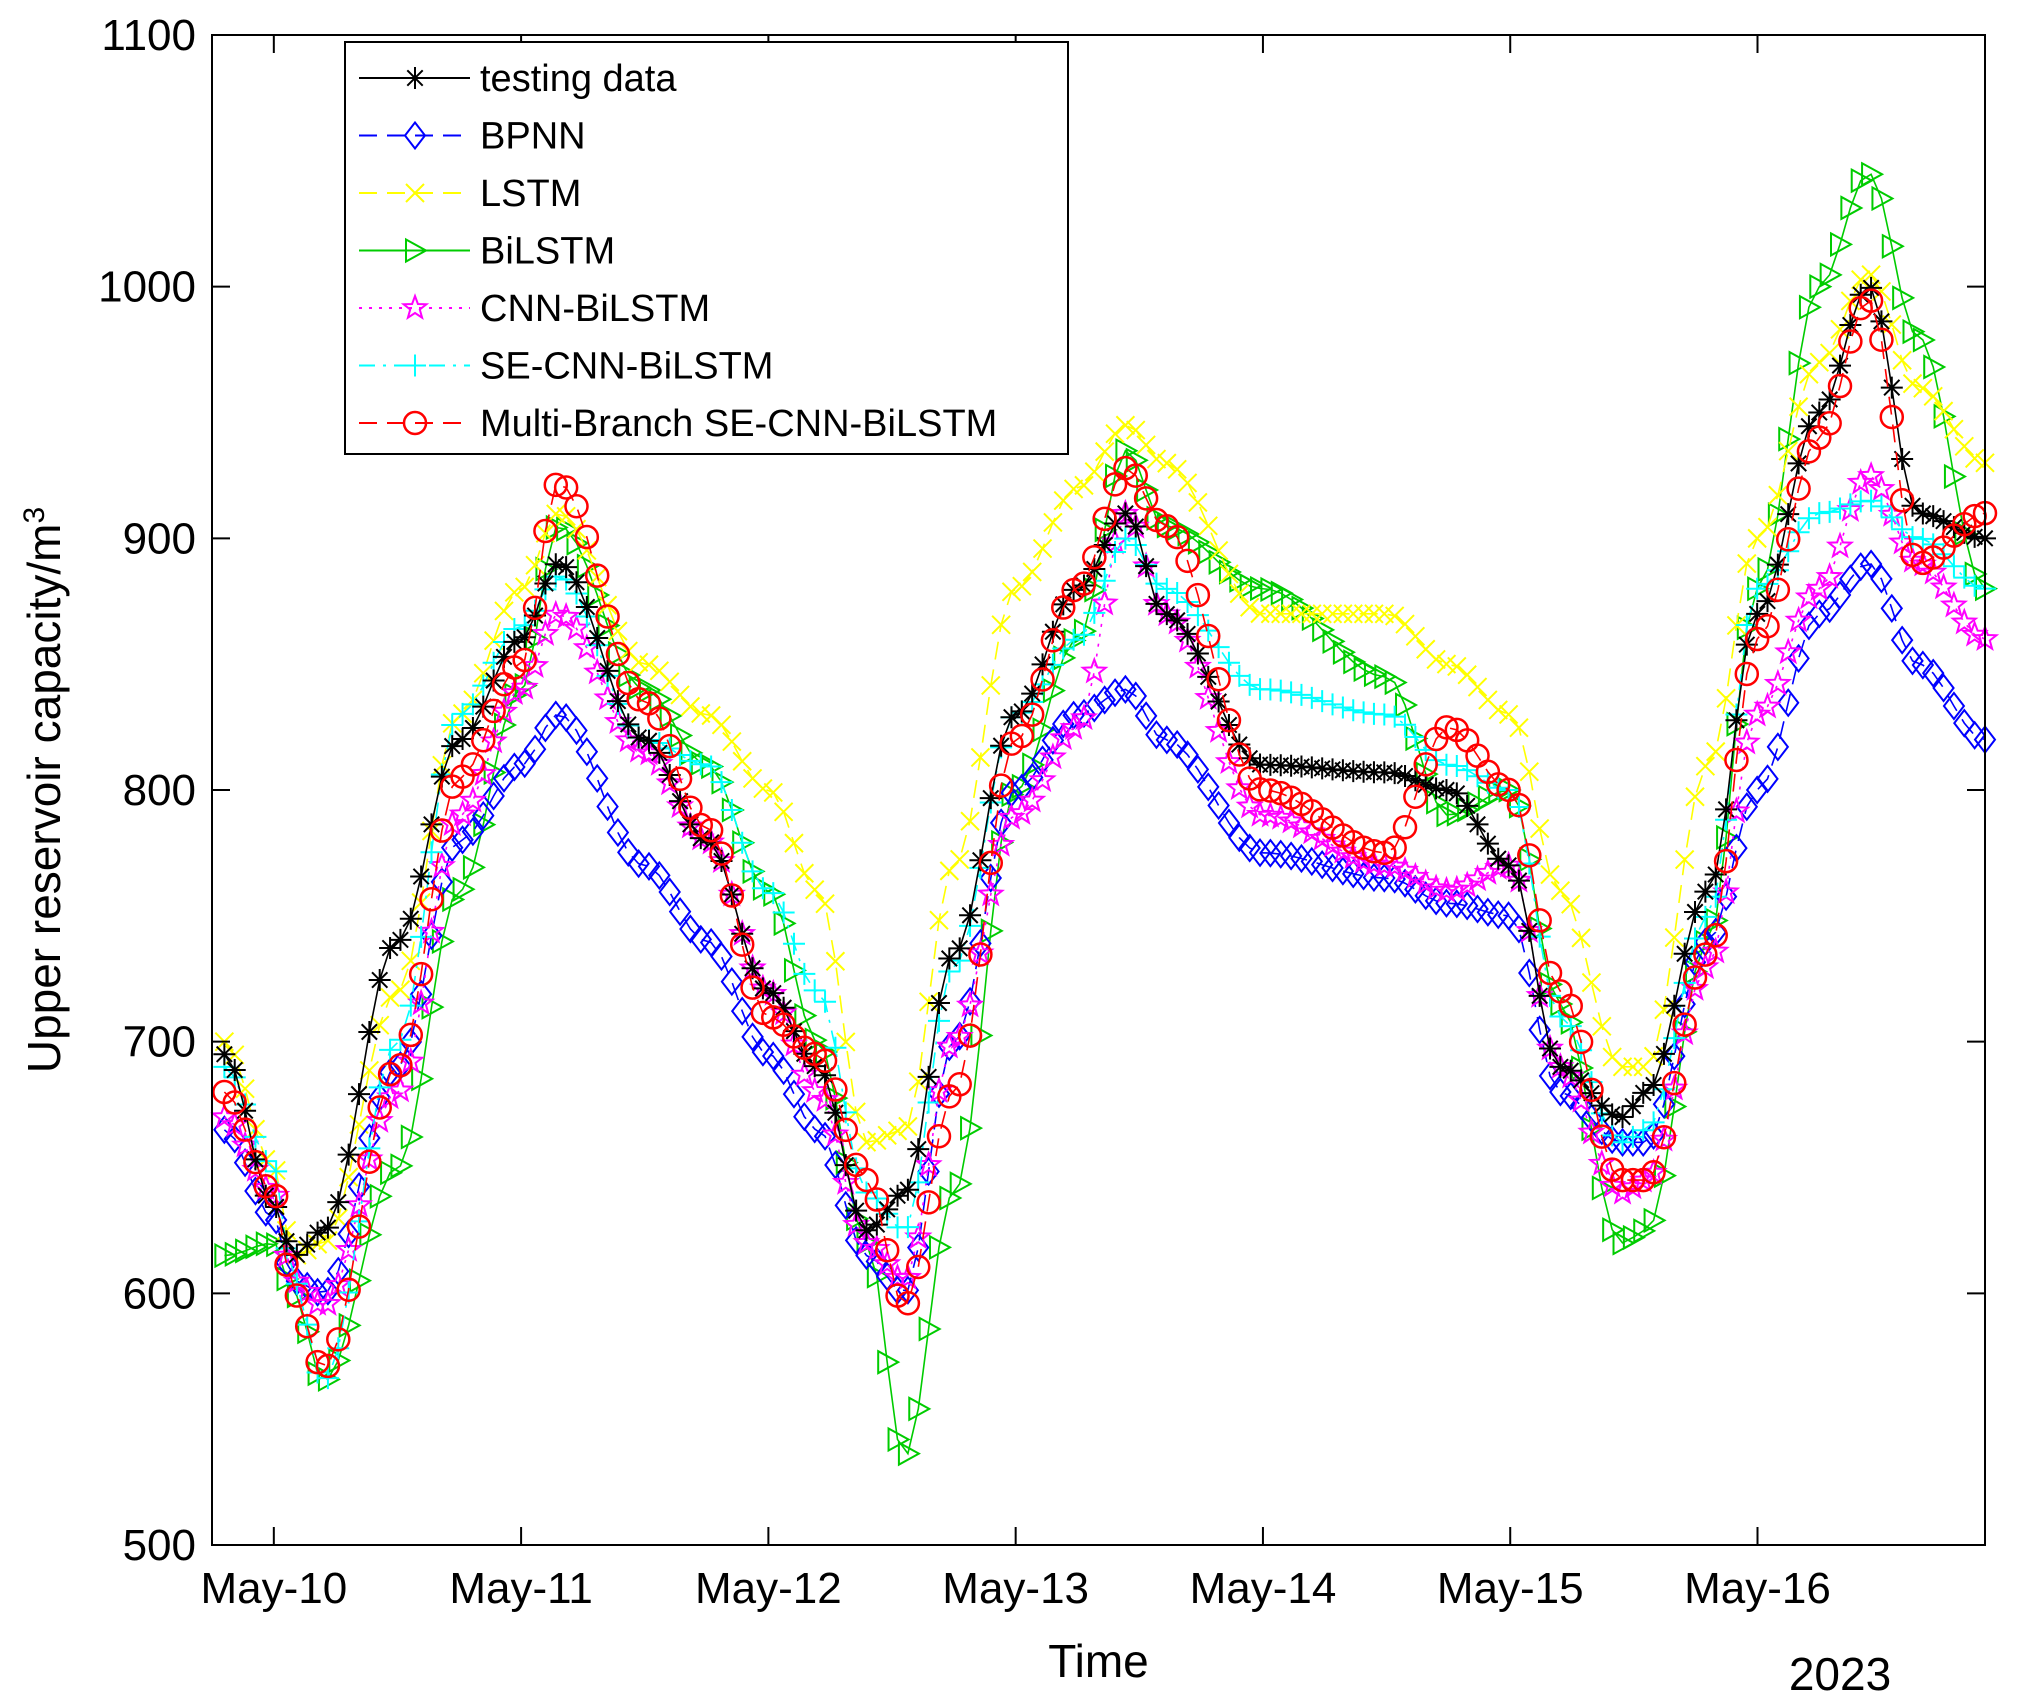  Describe the element at coordinates (1015, 1588) in the screenshot. I see `x-tick-label: May-13` at that location.